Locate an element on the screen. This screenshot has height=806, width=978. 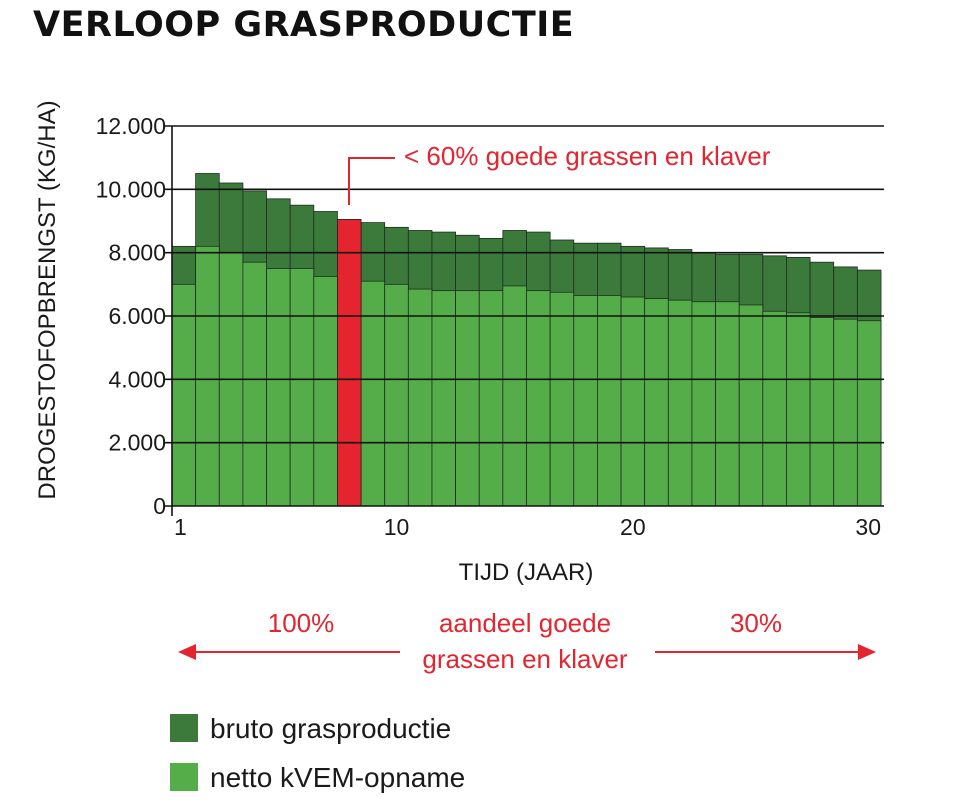
x-ticks: 1 10 20 30 is located at coordinates (527, 527).